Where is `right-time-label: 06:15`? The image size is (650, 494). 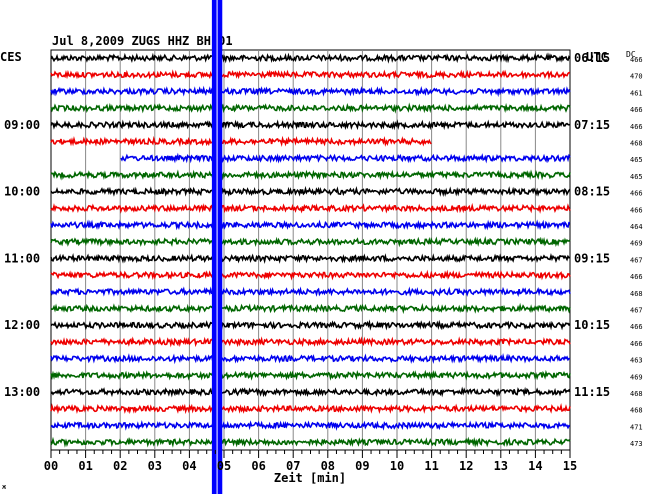
right-time-label: 06:15 is located at coordinates (592, 58).